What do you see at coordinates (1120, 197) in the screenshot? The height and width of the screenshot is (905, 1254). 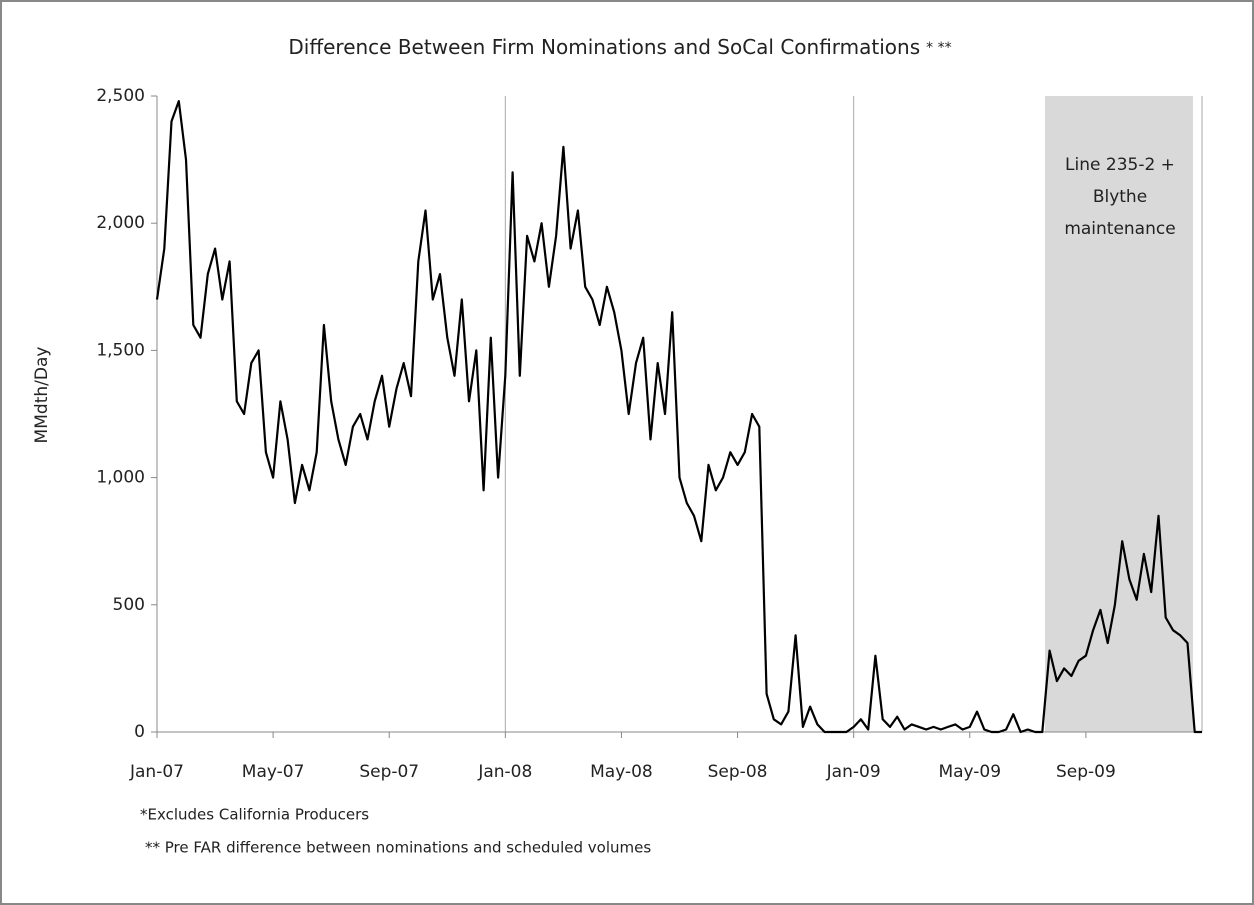 I see `annotation: Blythe` at bounding box center [1120, 197].